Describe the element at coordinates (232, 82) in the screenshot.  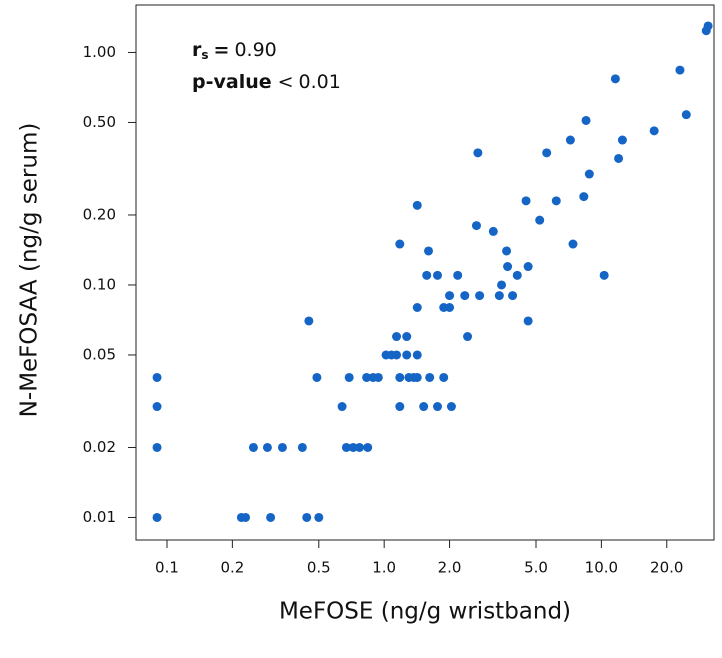
I see `stat-name: p-value` at that location.